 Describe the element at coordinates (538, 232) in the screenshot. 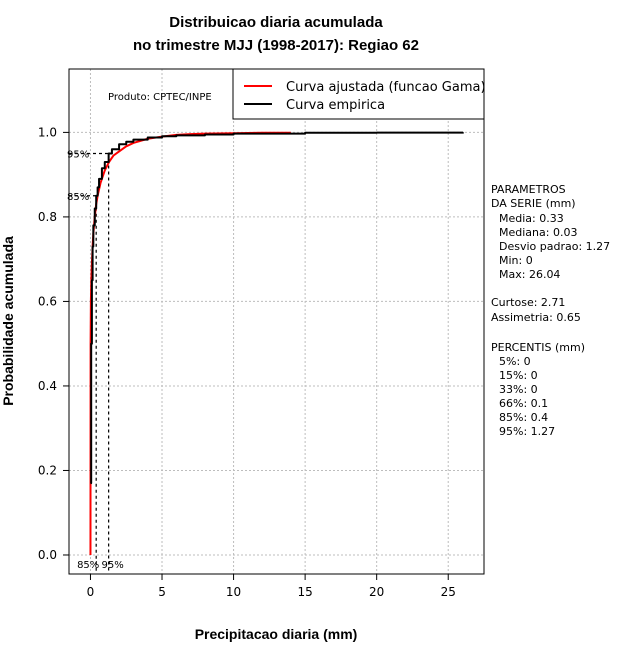

I see `param-mediana: Mediana: 0.03` at that location.